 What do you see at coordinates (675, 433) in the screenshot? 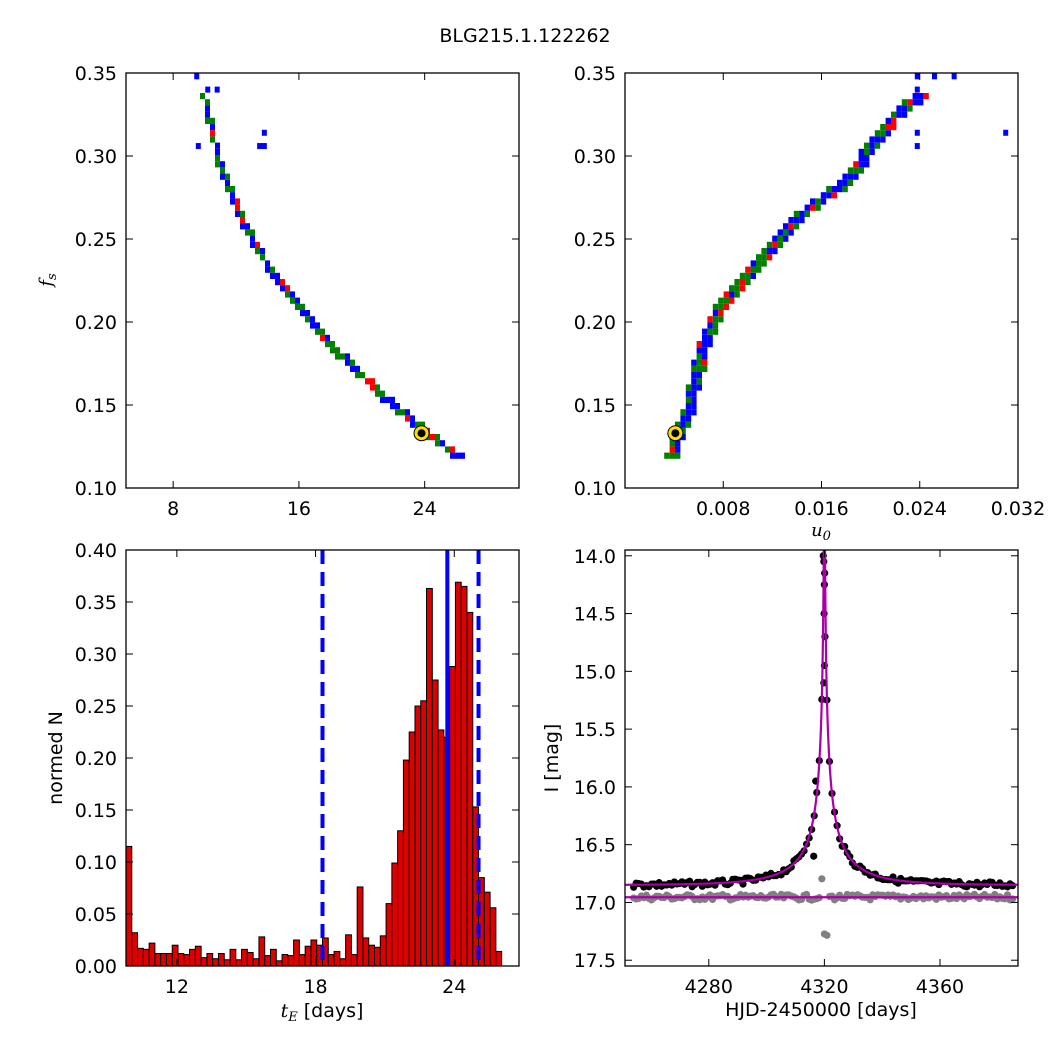
I see `best-fit-marker` at bounding box center [675, 433].